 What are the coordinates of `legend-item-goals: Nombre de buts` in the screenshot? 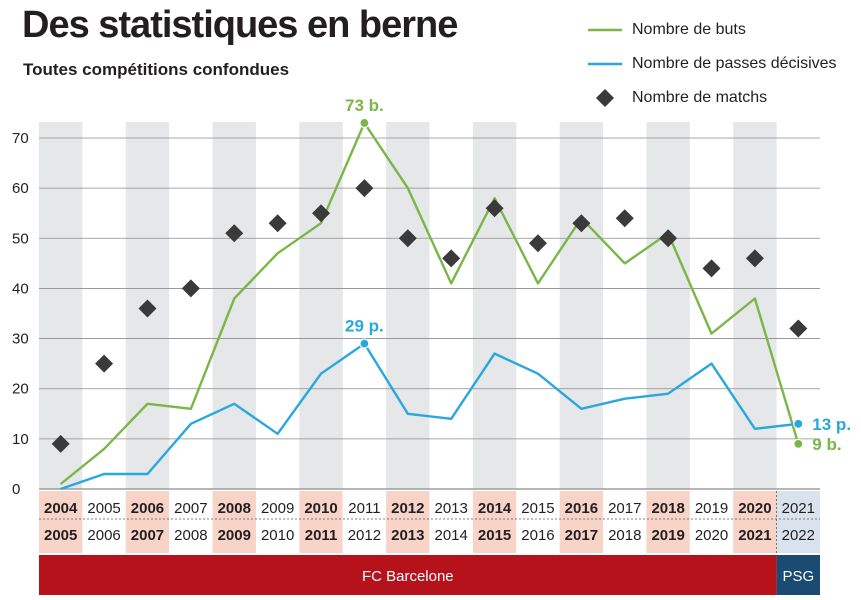 It's located at (666, 30).